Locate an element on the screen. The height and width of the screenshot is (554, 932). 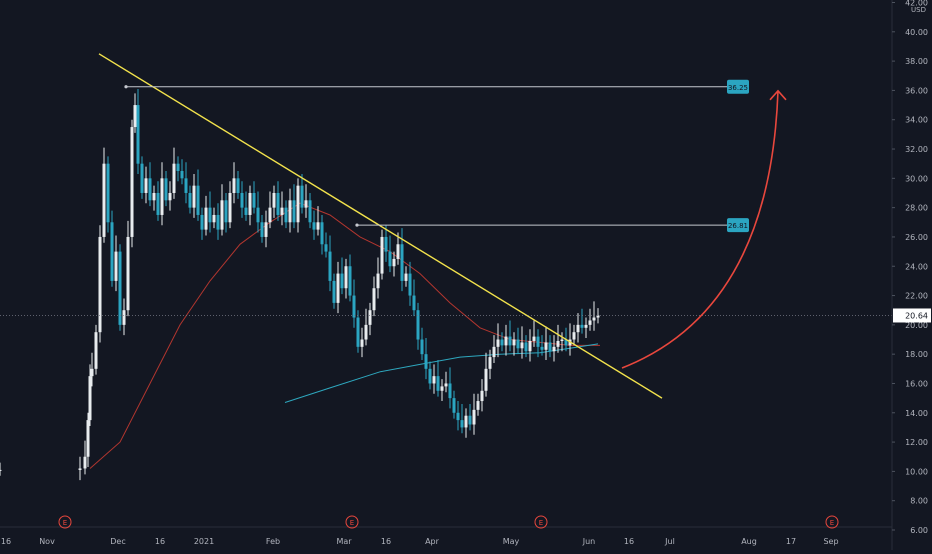
x-tick-label: Jul is located at coordinates (669, 541).